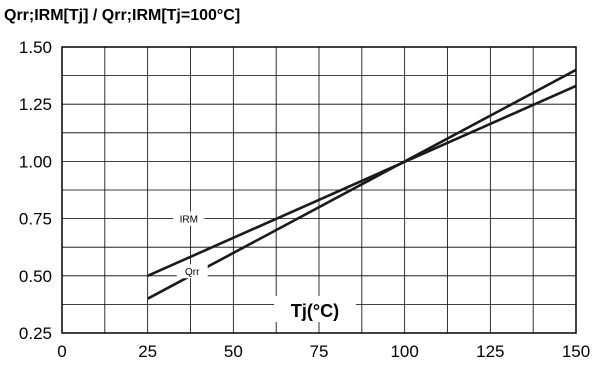 The height and width of the screenshot is (365, 608). I want to click on x-tick-label: 25, so click(147, 351).